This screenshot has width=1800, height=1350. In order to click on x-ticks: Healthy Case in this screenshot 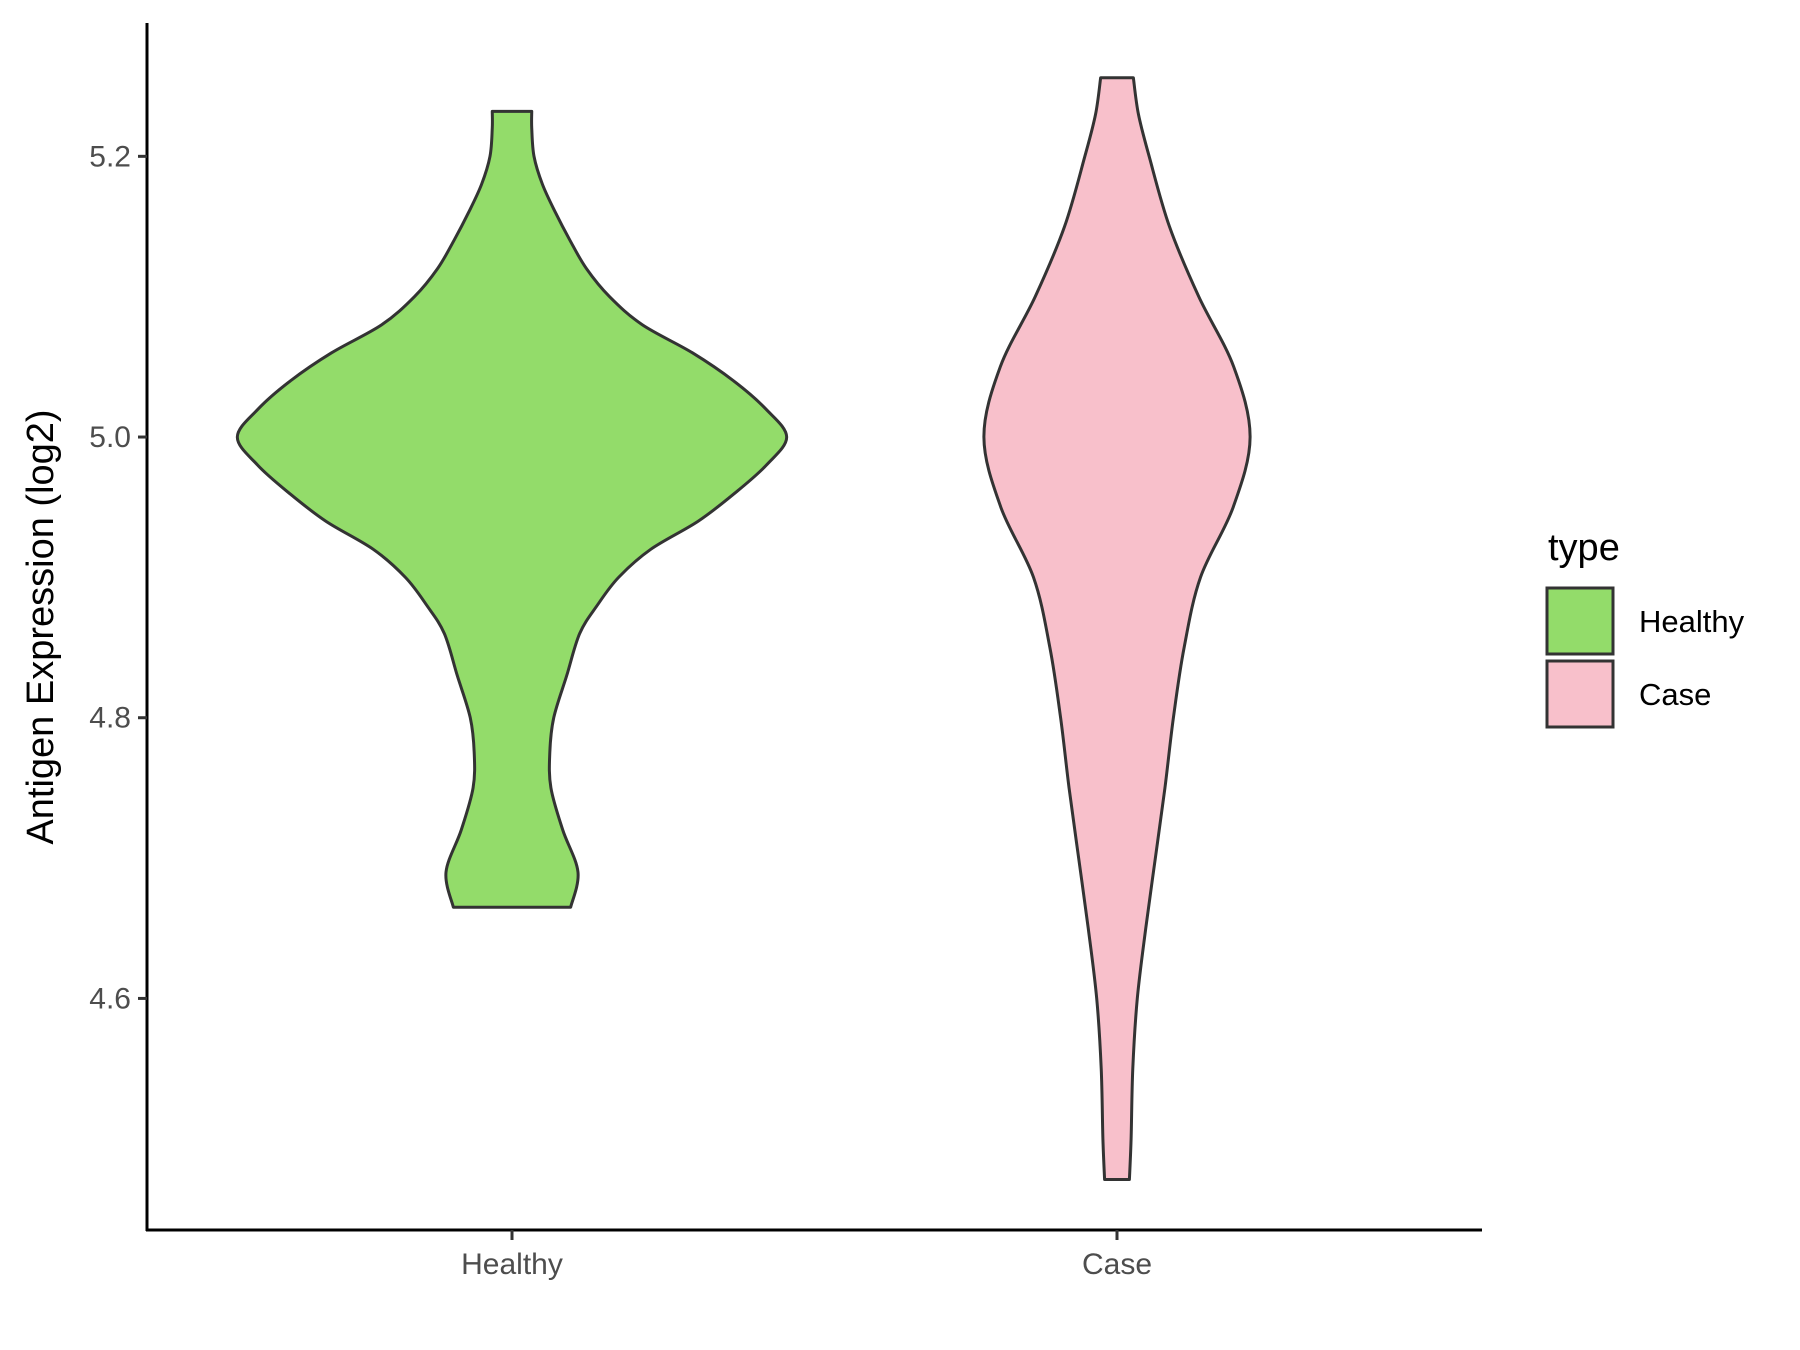, I will do `click(806, 1255)`.